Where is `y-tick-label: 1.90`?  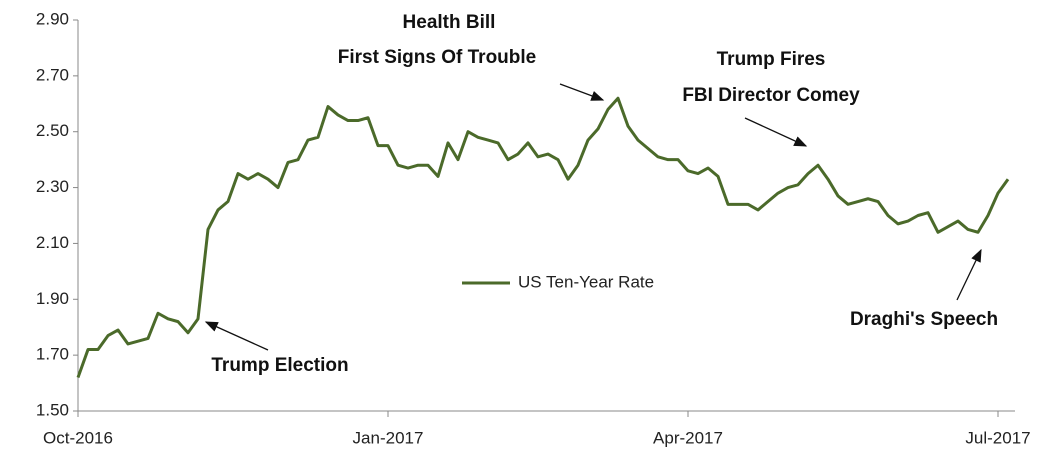
y-tick-label: 1.90 is located at coordinates (52, 298).